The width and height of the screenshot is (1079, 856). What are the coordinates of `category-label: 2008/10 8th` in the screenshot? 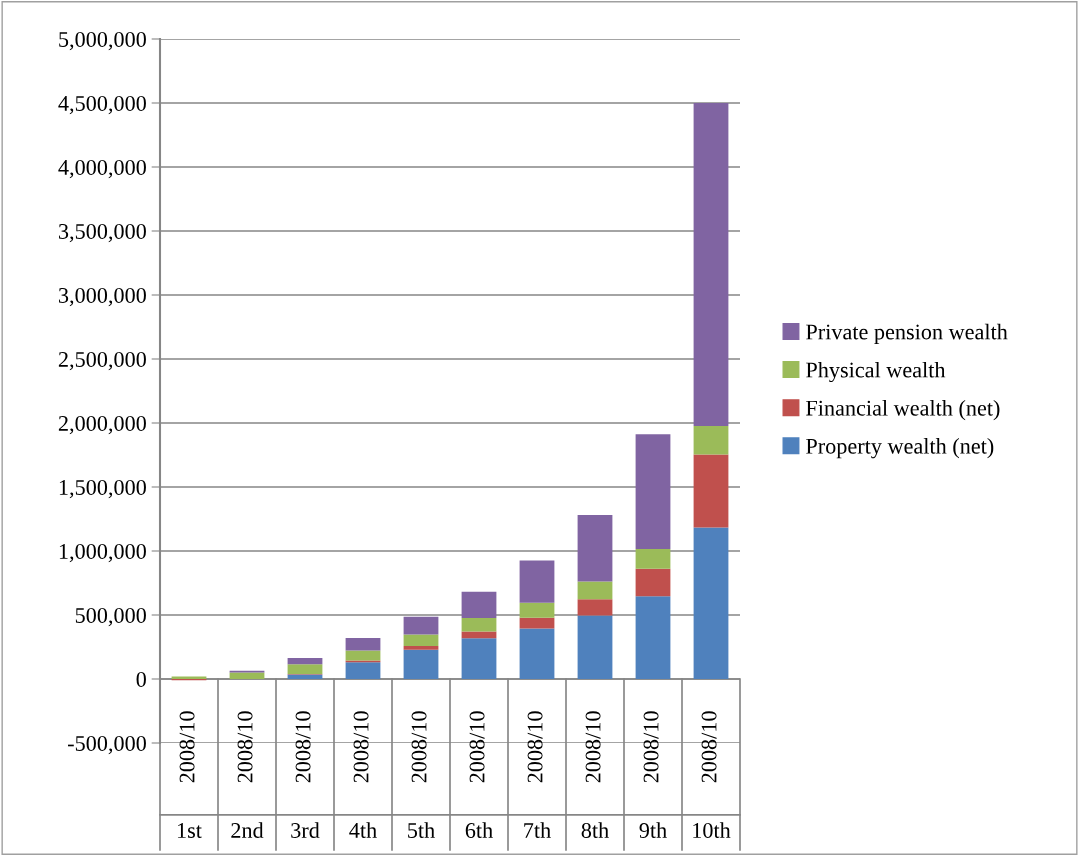 It's located at (595, 774).